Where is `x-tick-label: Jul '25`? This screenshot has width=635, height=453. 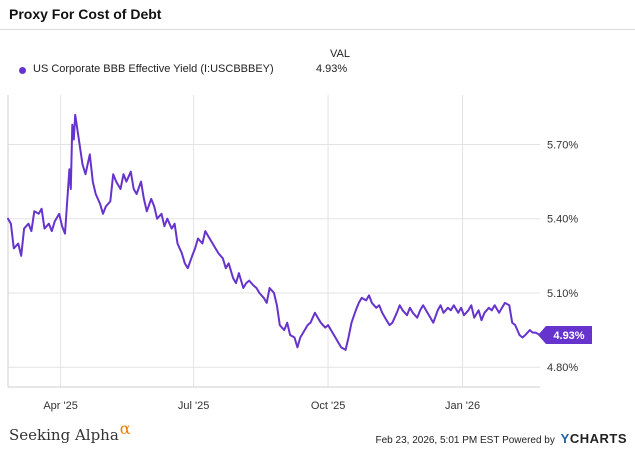 x-tick-label: Jul '25 is located at coordinates (193, 406).